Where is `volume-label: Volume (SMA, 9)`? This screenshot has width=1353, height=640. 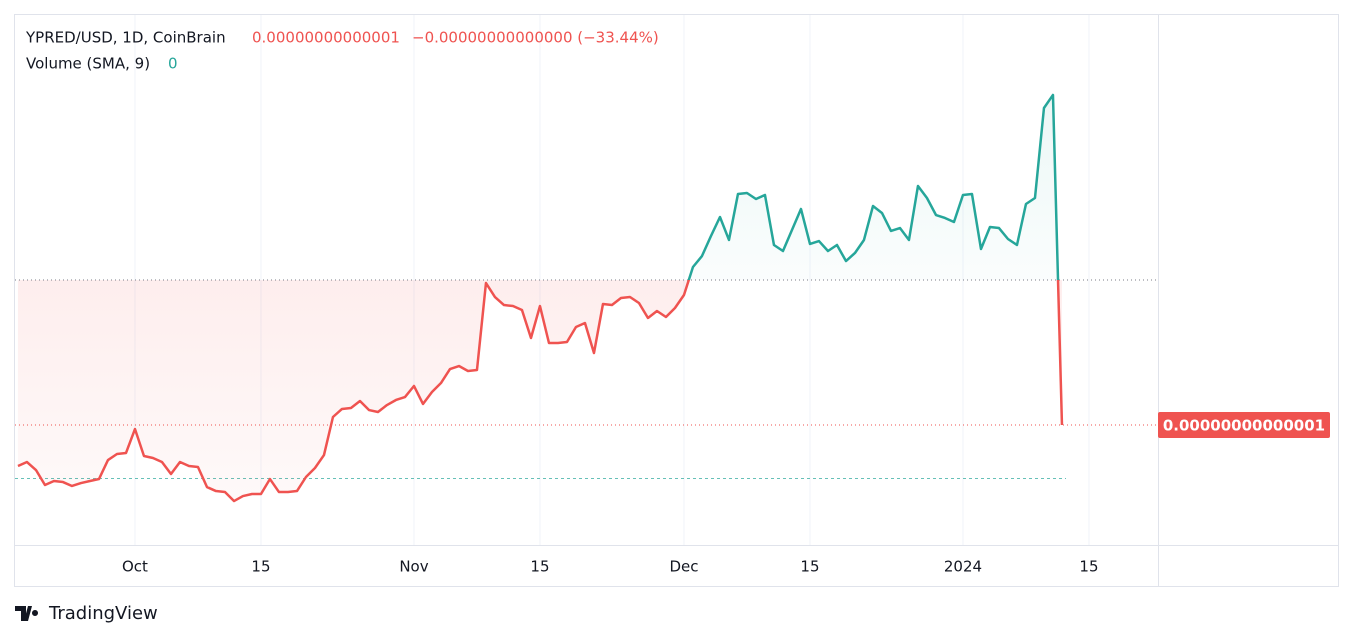
volume-label: Volume (SMA, 9) is located at coordinates (88, 64).